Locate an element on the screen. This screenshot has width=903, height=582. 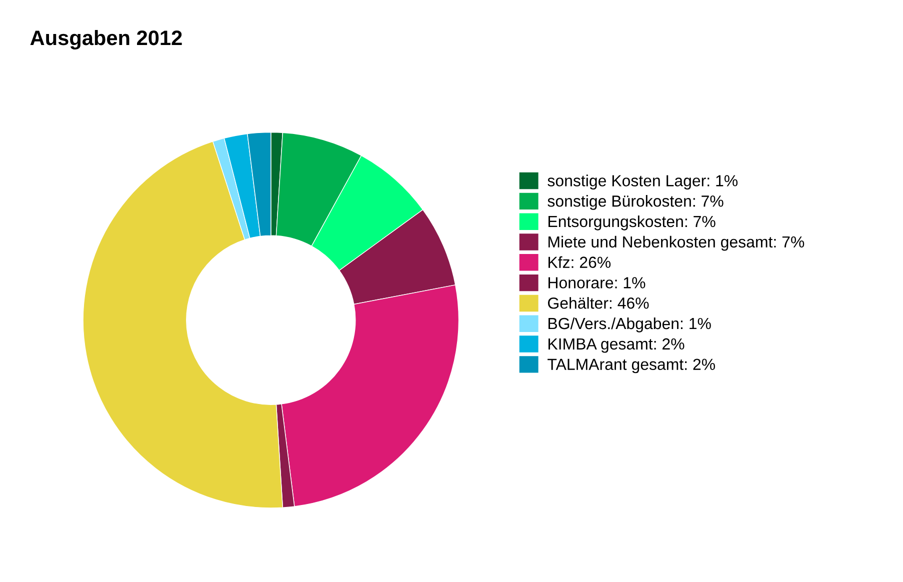
legend-label: Kfz: 26% is located at coordinates (579, 262).